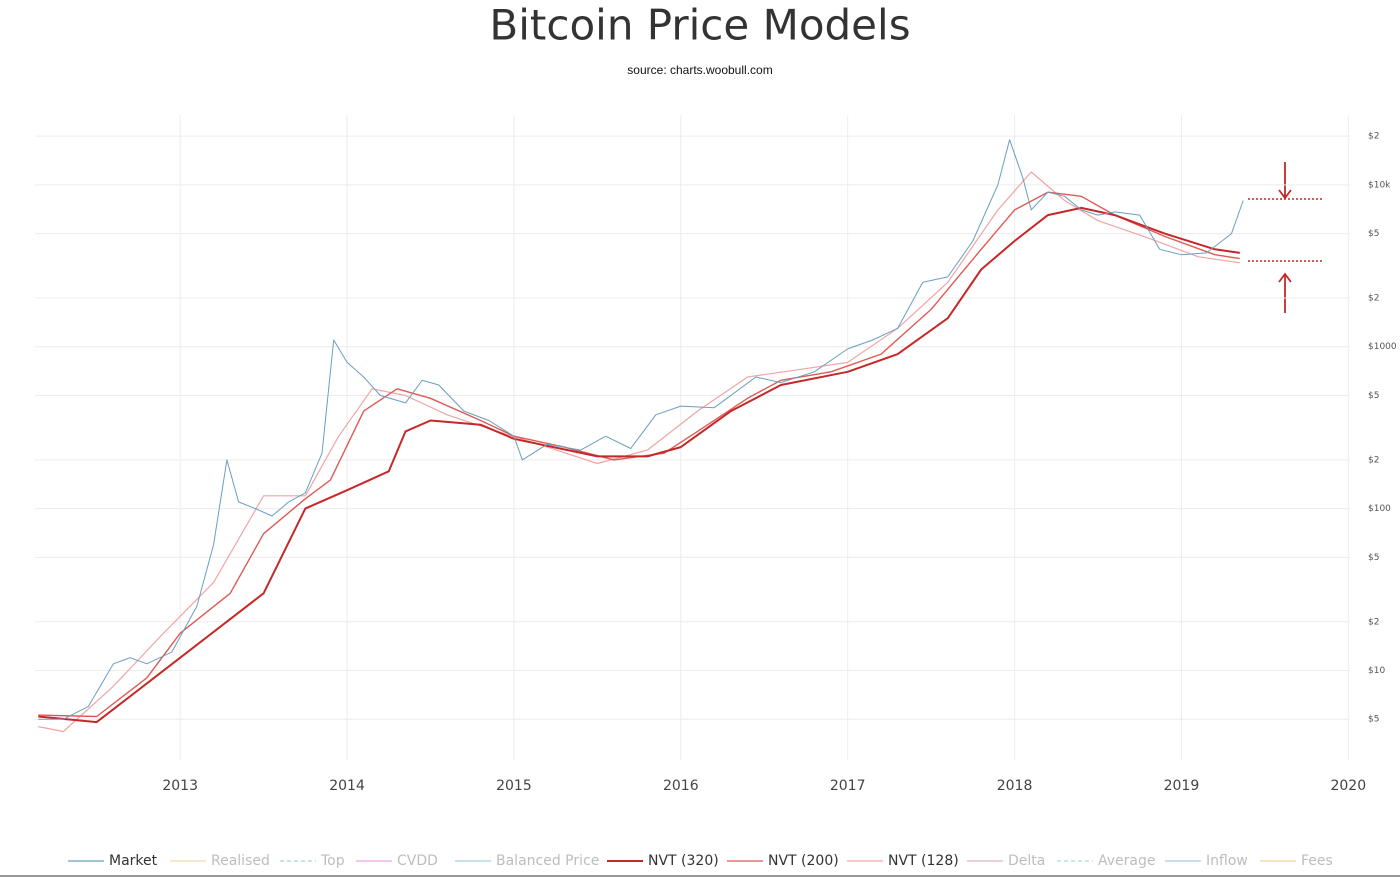  I want to click on legend-item: Top, so click(312, 861).